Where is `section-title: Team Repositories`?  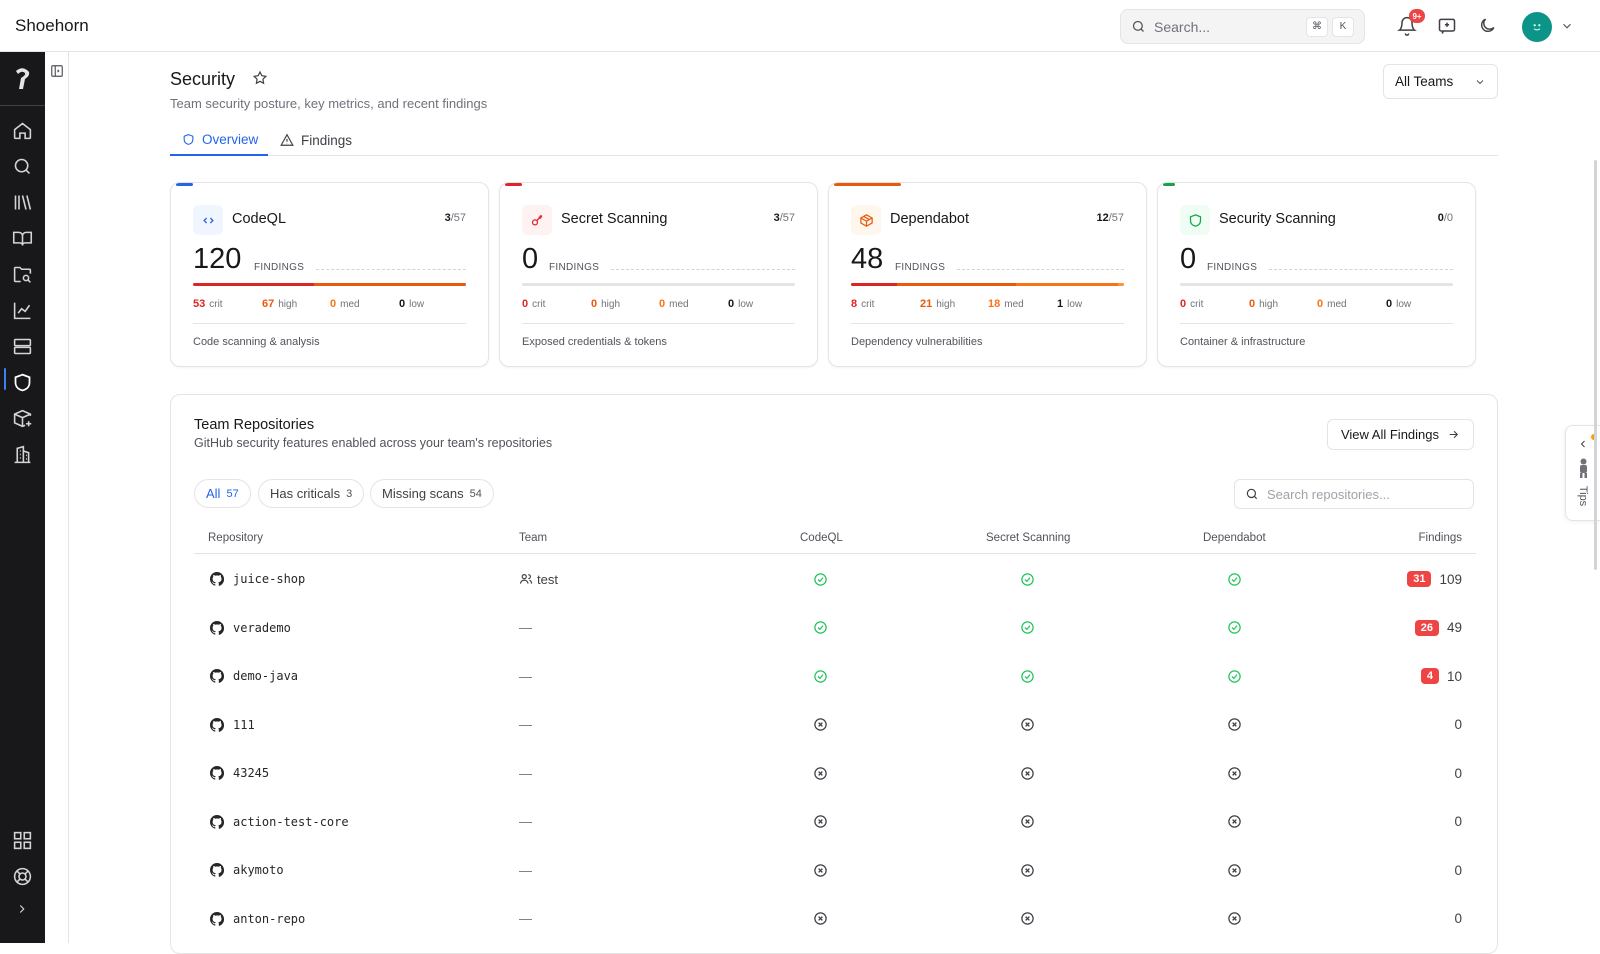
section-title: Team Repositories is located at coordinates (254, 425).